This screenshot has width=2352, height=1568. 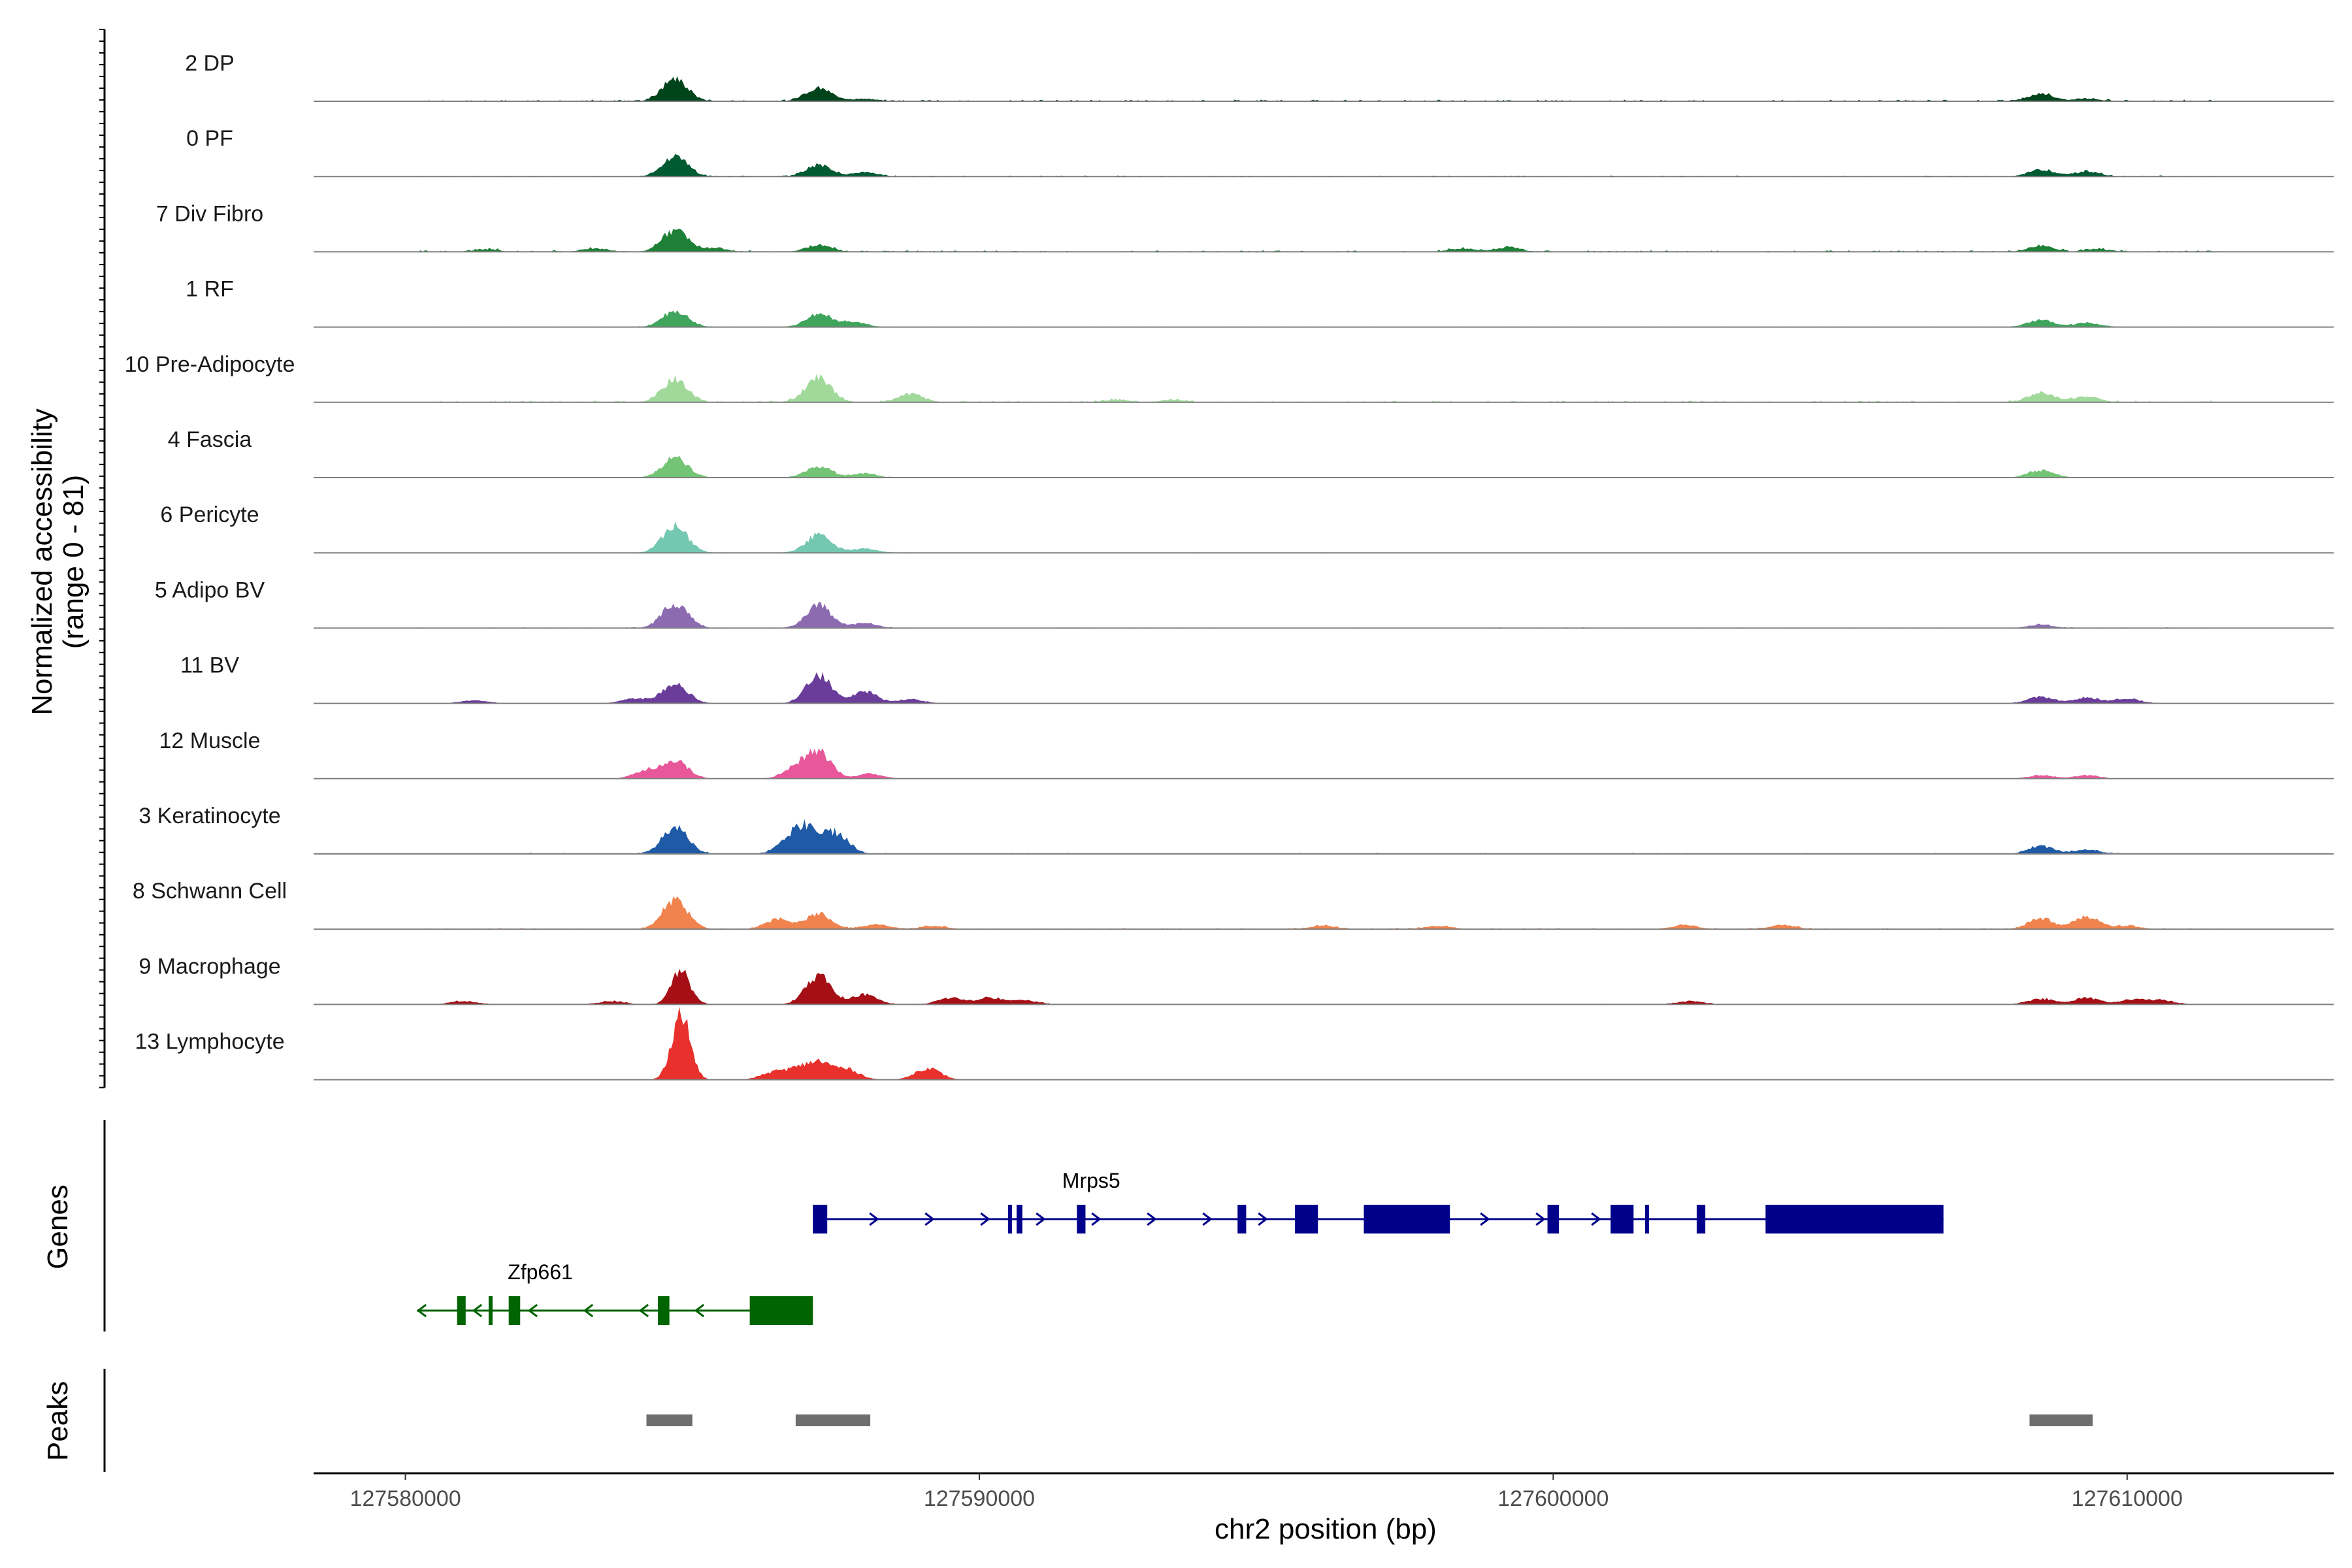 What do you see at coordinates (209, 966) in the screenshot?
I see `track-label: 9 Macrophage` at bounding box center [209, 966].